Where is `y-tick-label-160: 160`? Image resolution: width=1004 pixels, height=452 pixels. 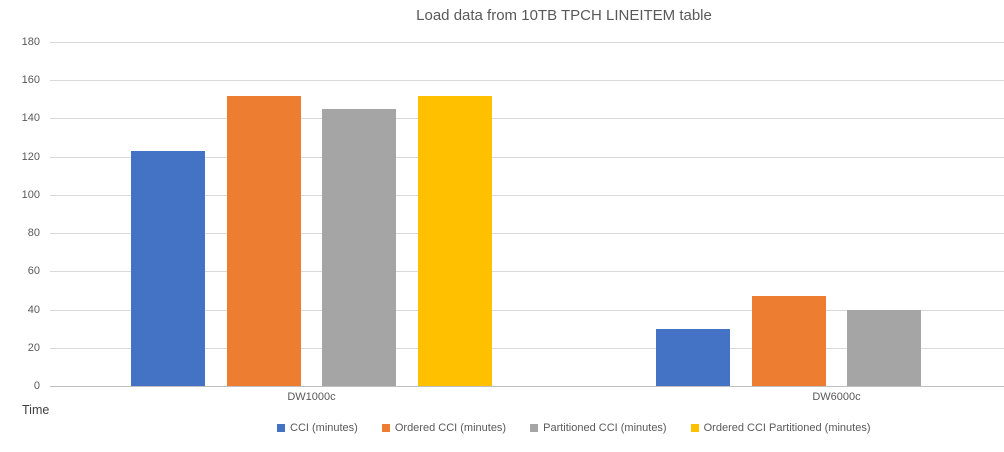
y-tick-label-160: 160 is located at coordinates (30, 80).